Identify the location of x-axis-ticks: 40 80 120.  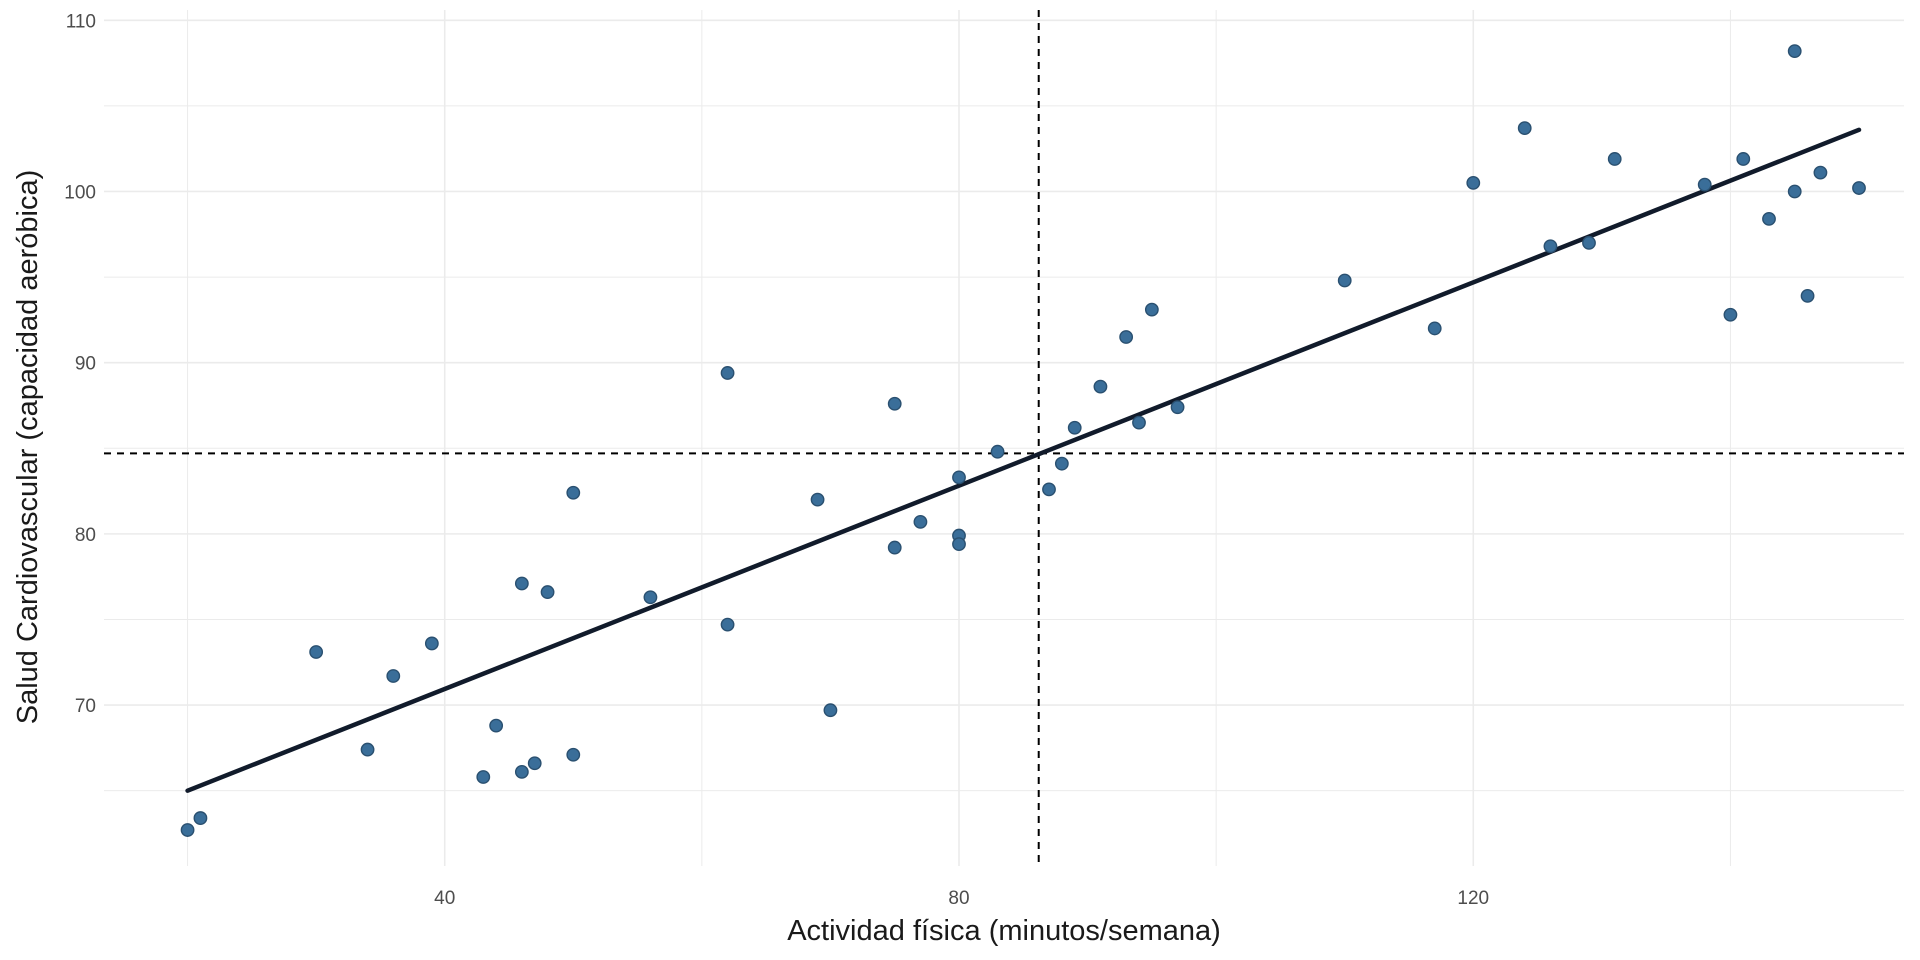
(961, 898).